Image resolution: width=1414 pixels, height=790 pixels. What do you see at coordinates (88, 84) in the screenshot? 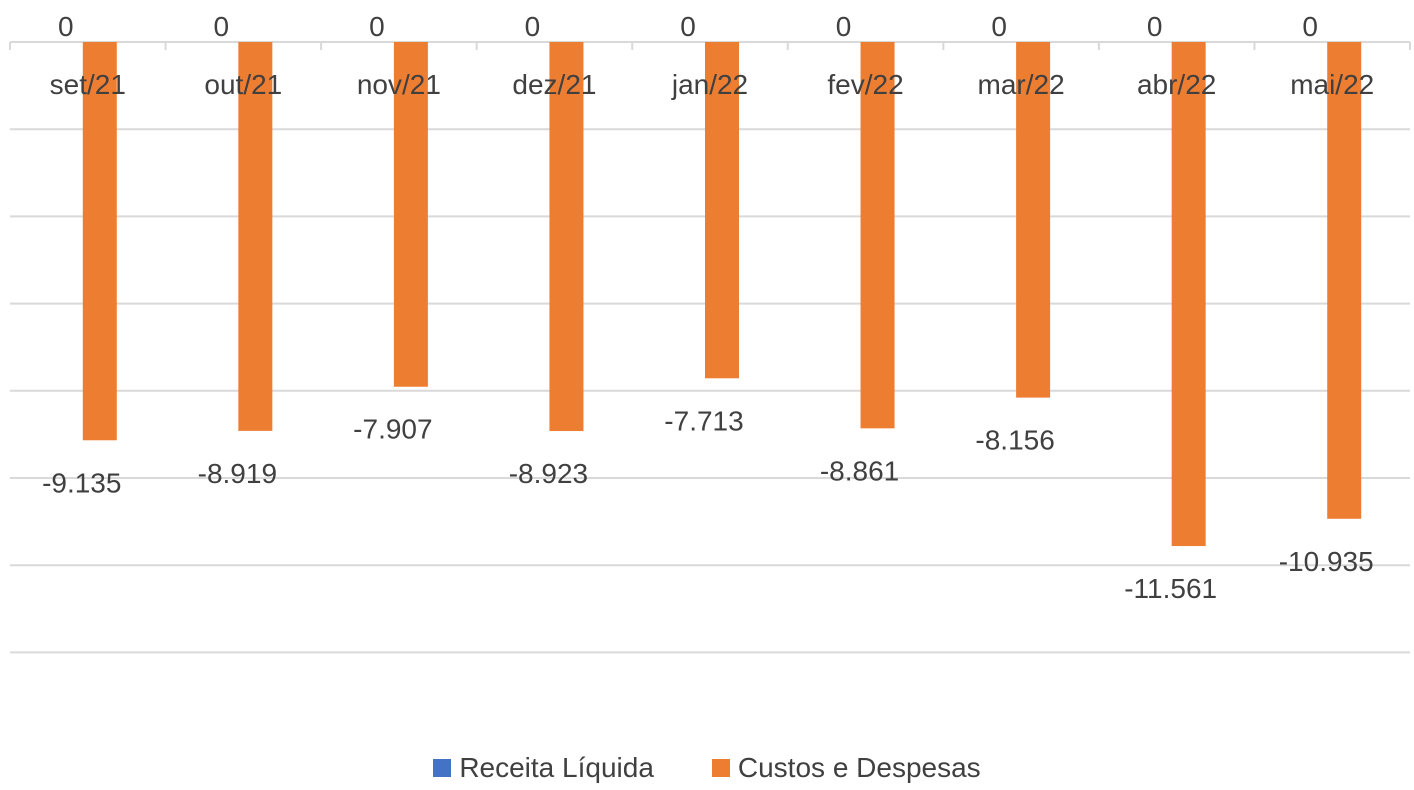
I see `x-tick-label: set/21` at bounding box center [88, 84].